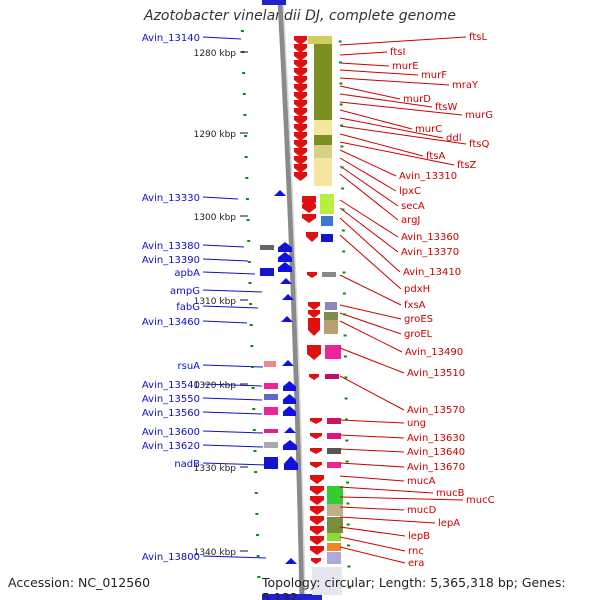 The height and width of the screenshot is (600, 600). I want to click on reverse-gene-label: lepA, so click(449, 523).